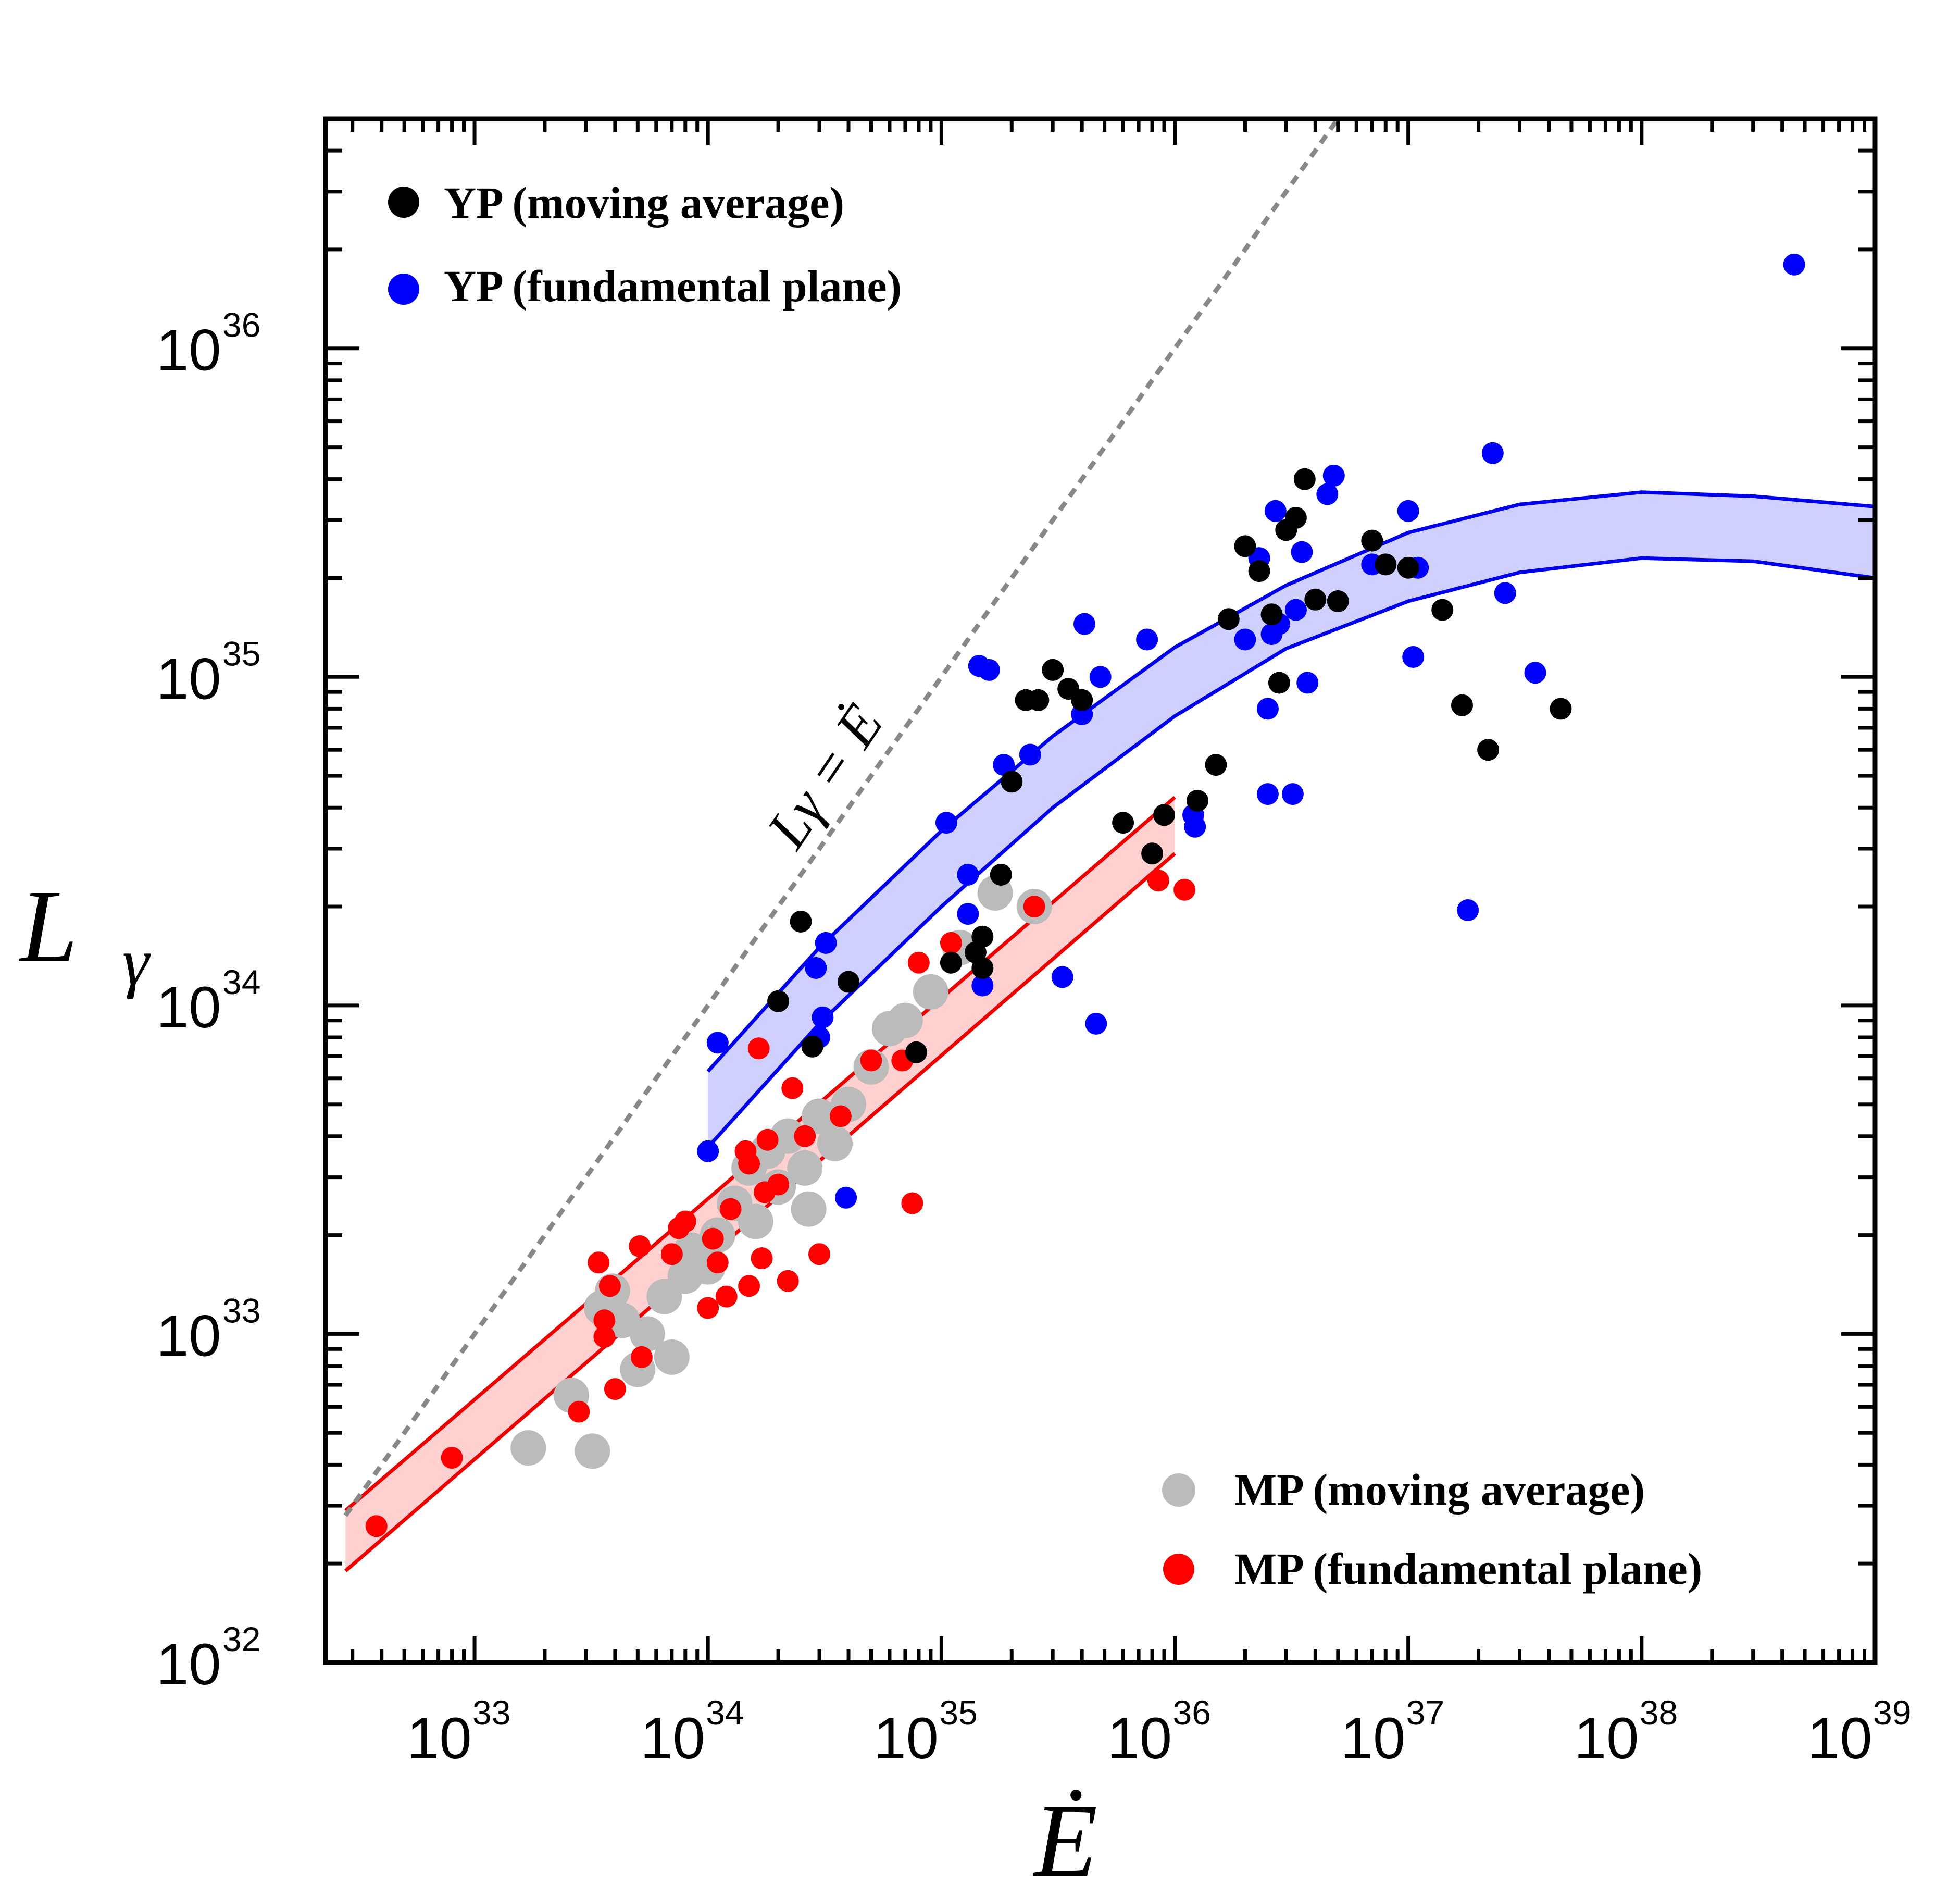 This screenshot has width=1960, height=1886. Describe the element at coordinates (1170, 766) in the screenshot. I see `series-yp-moving-average` at that location.